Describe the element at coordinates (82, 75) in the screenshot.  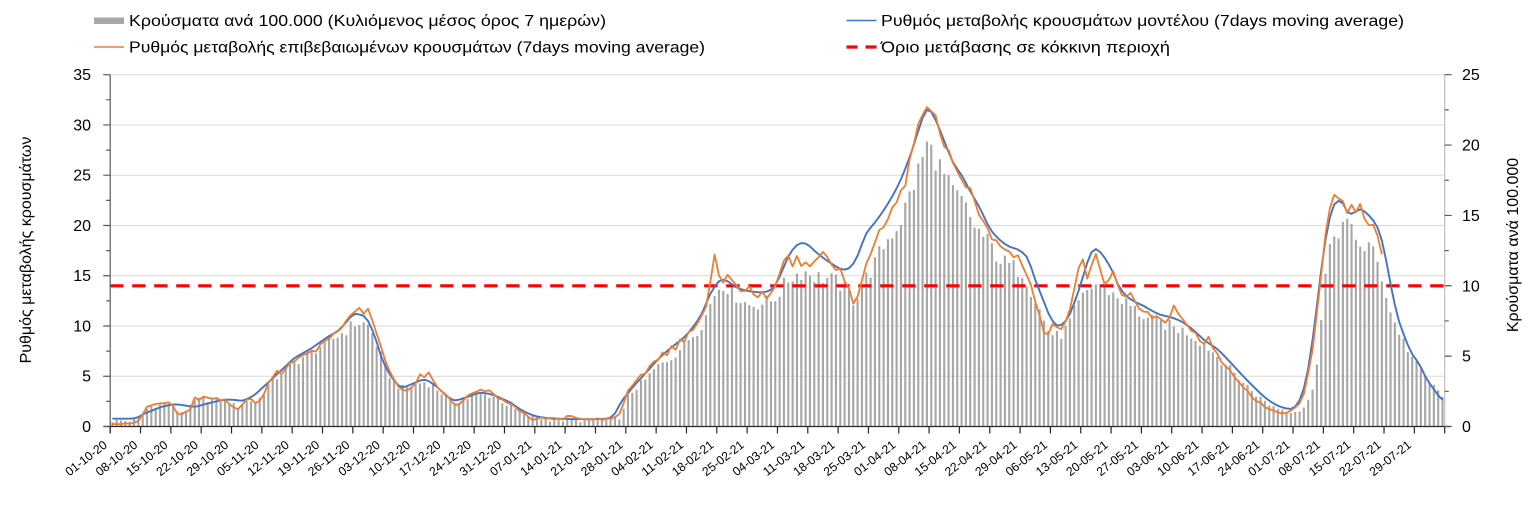
I see `svg-text: 35` at that location.